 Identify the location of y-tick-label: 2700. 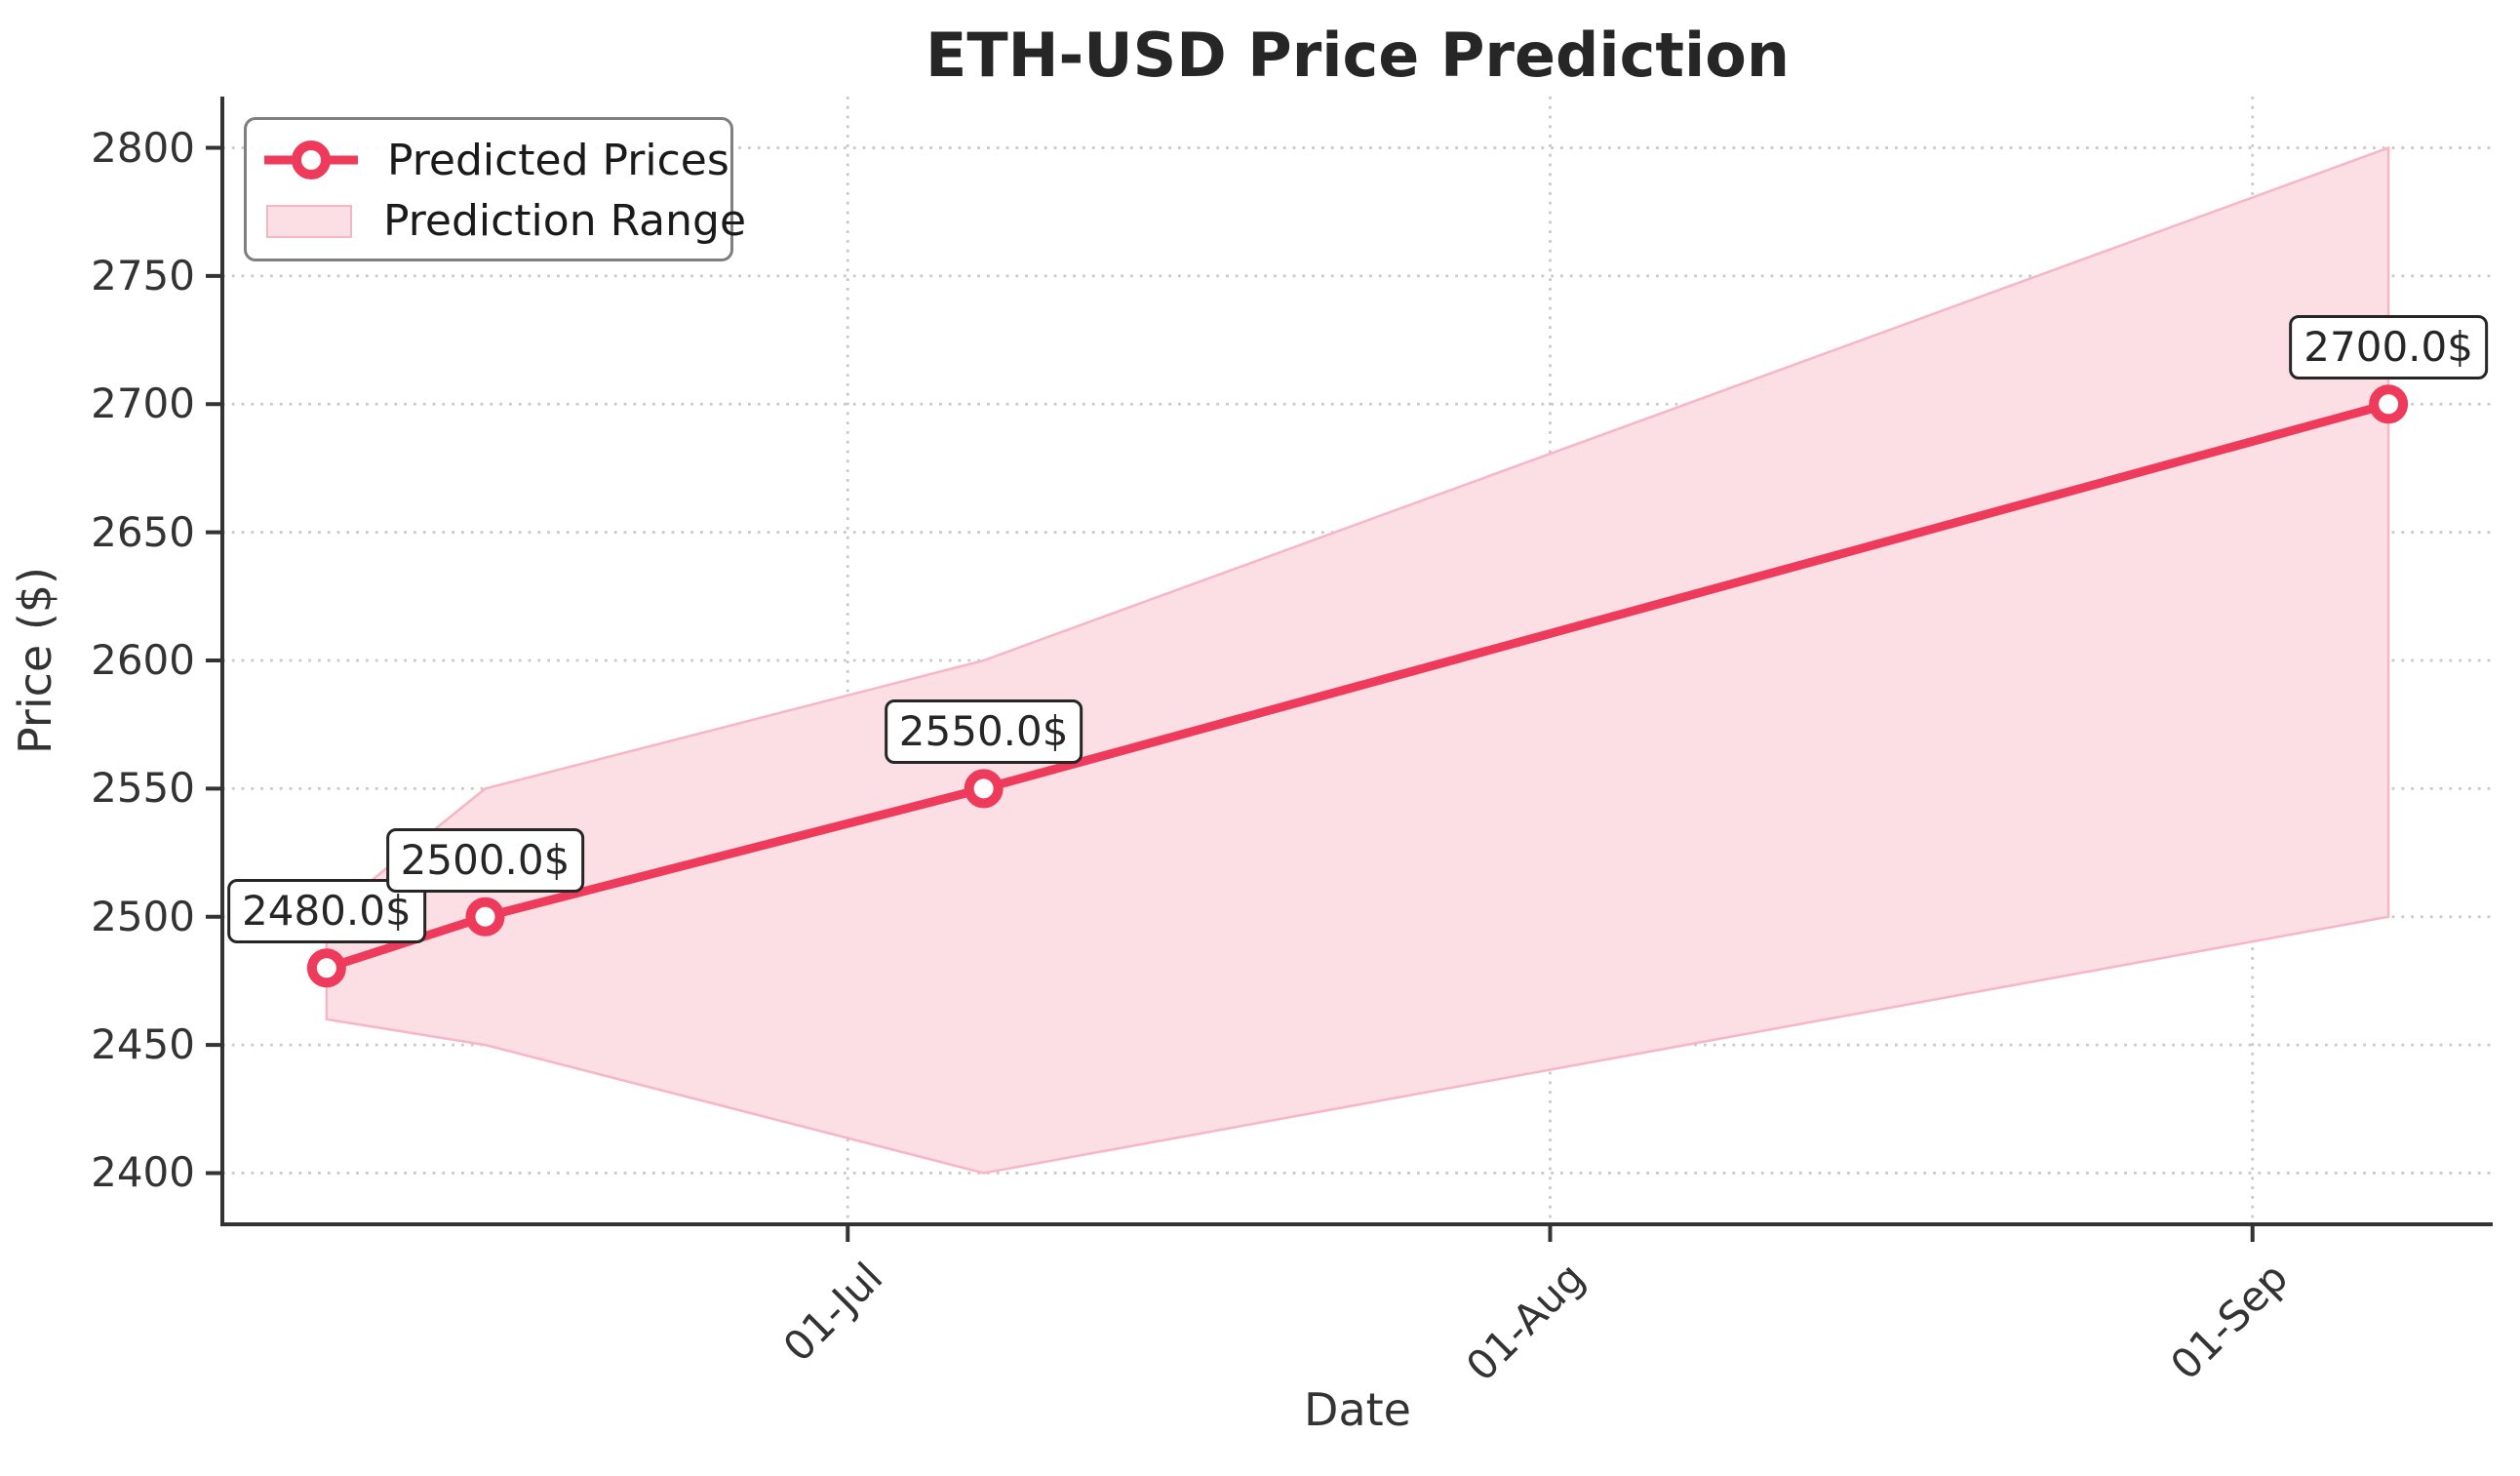
(143, 403).